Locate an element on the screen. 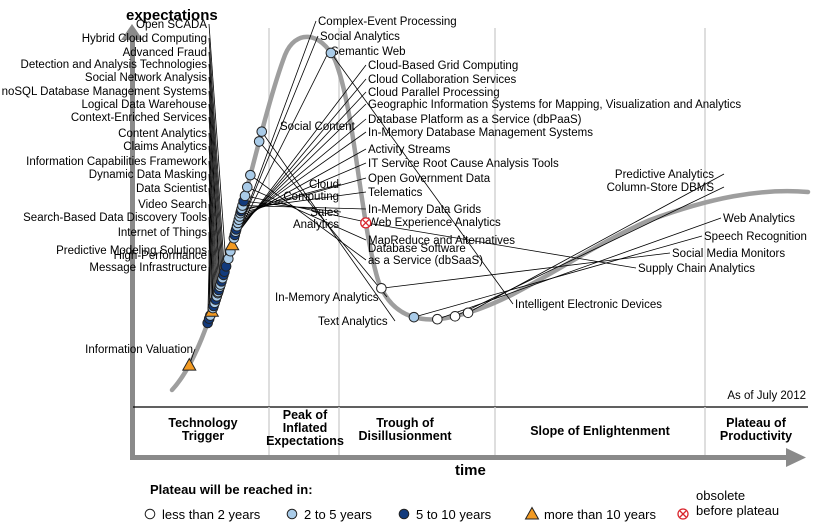 This screenshot has height=529, width=823. tech-label: Predictive Modeling Solutions is located at coordinates (131, 251).